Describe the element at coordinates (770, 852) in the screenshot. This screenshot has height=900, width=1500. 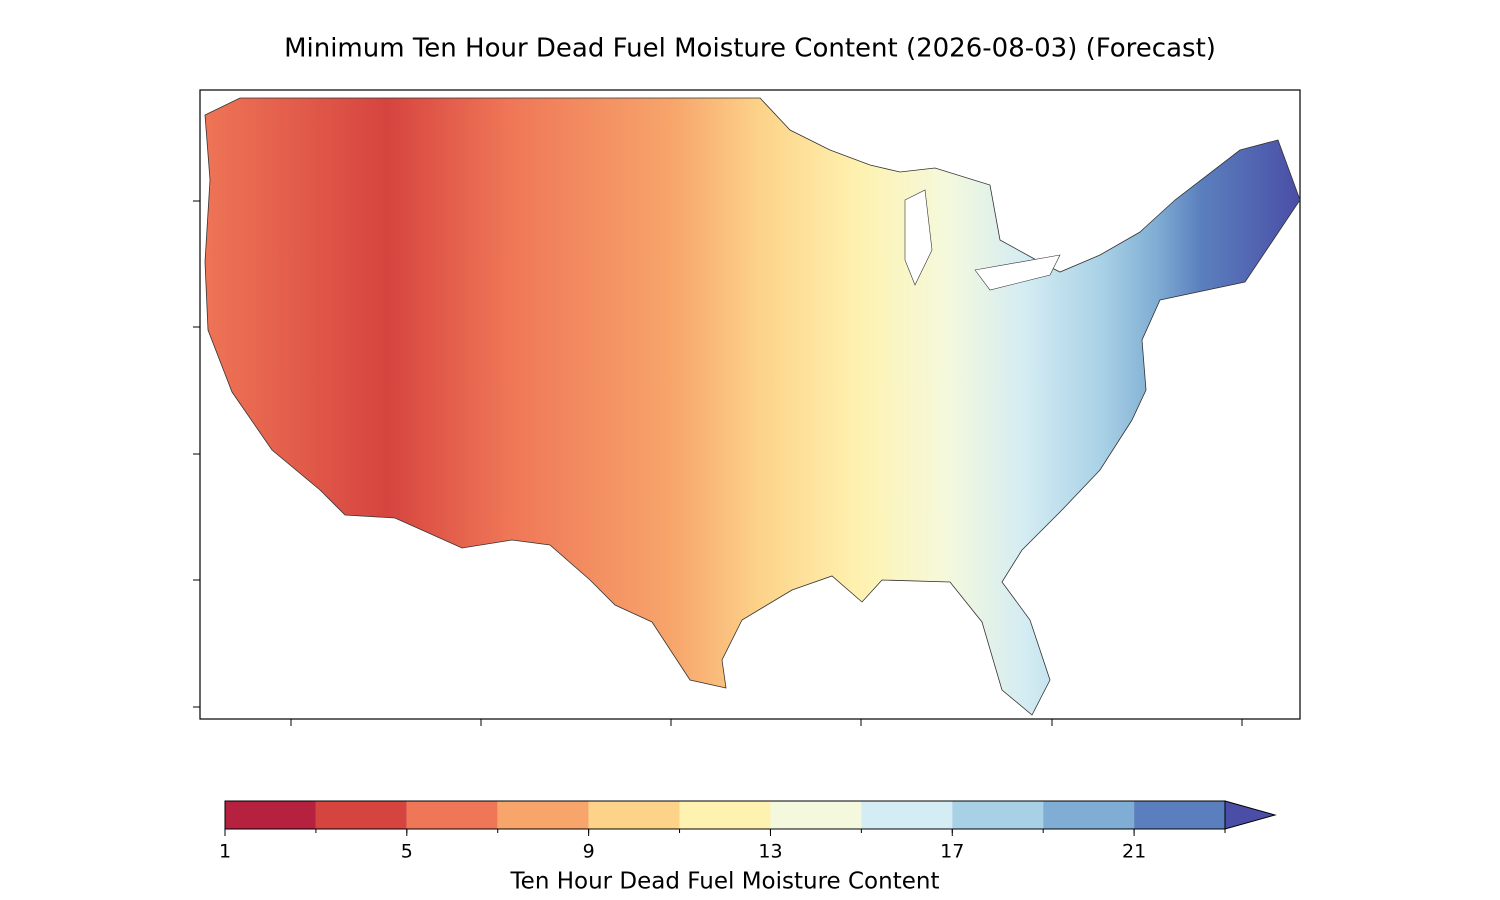
I see `colorbar-tick-label: 13` at that location.